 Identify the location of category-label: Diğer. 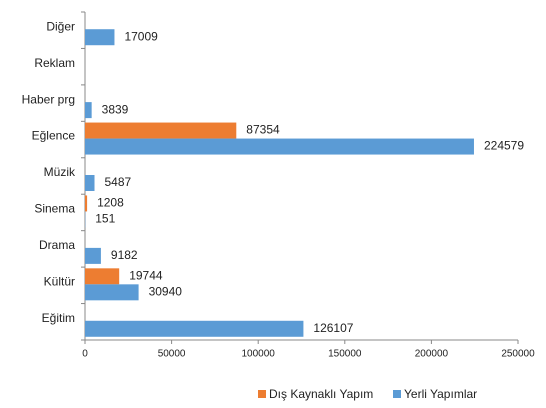
(60, 26).